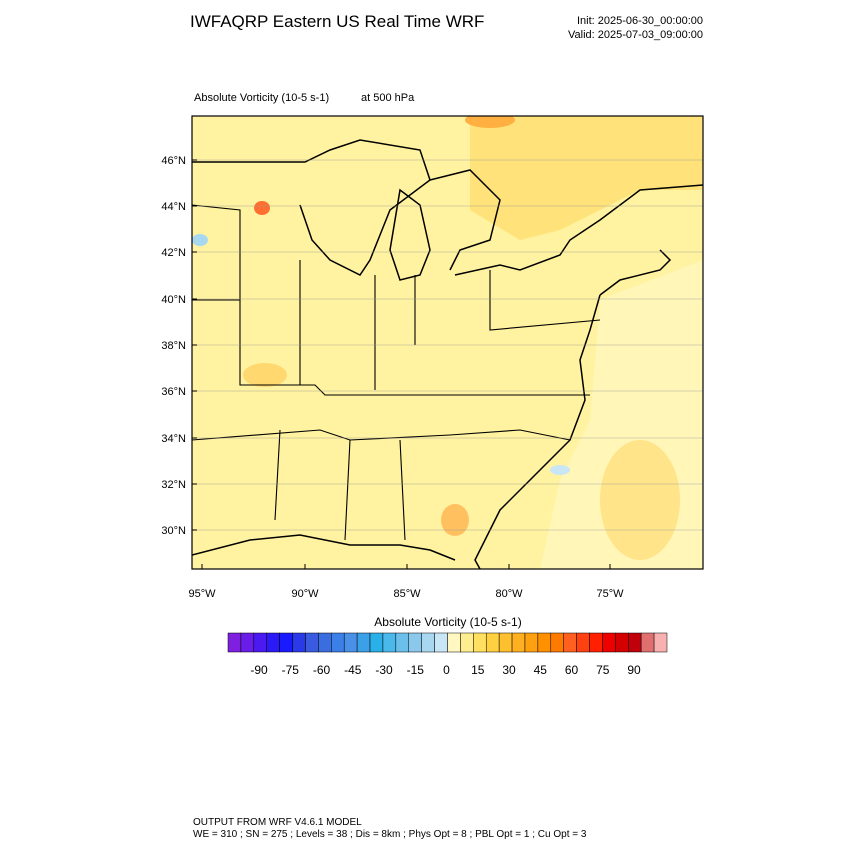 Image resolution: width=850 pixels, height=855 pixels. Describe the element at coordinates (541, 670) in the screenshot. I see `colorbar-tick-label: 45` at that location.